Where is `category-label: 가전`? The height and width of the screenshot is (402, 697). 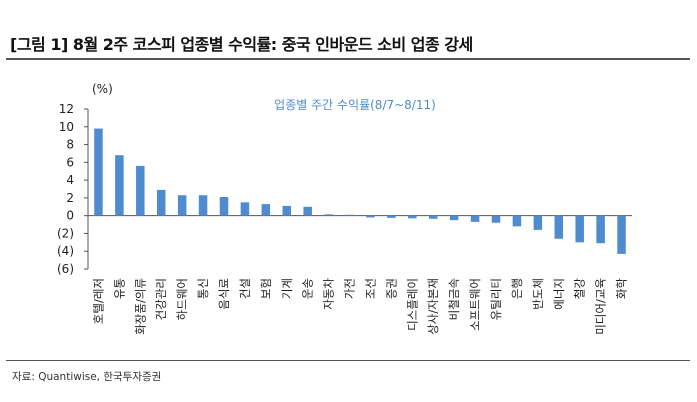 category-label: 가전 is located at coordinates (350, 288).